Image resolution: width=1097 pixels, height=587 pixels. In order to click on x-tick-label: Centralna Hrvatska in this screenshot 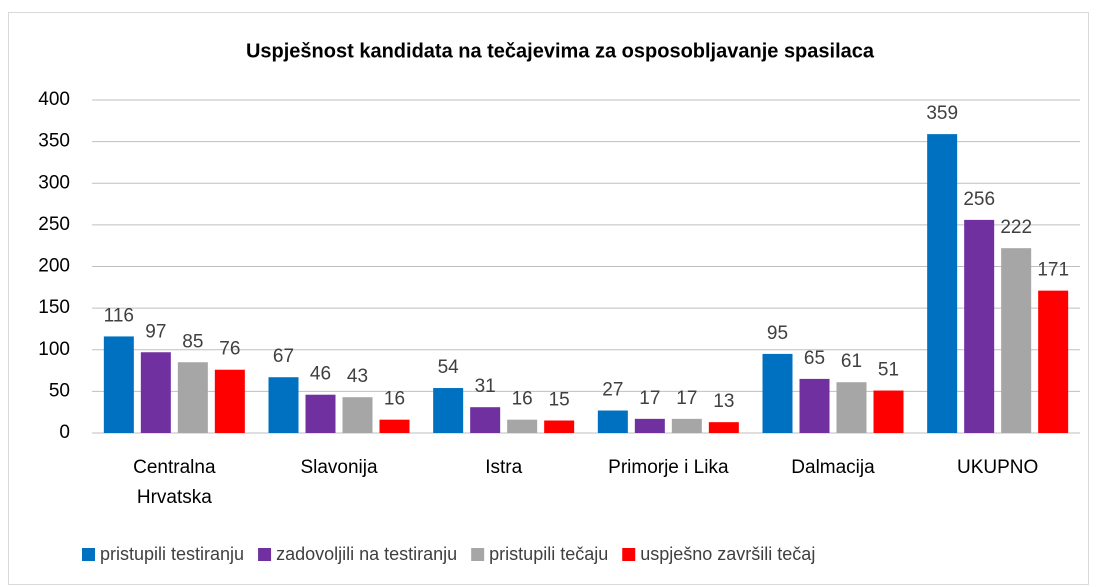, I will do `click(174, 482)`.